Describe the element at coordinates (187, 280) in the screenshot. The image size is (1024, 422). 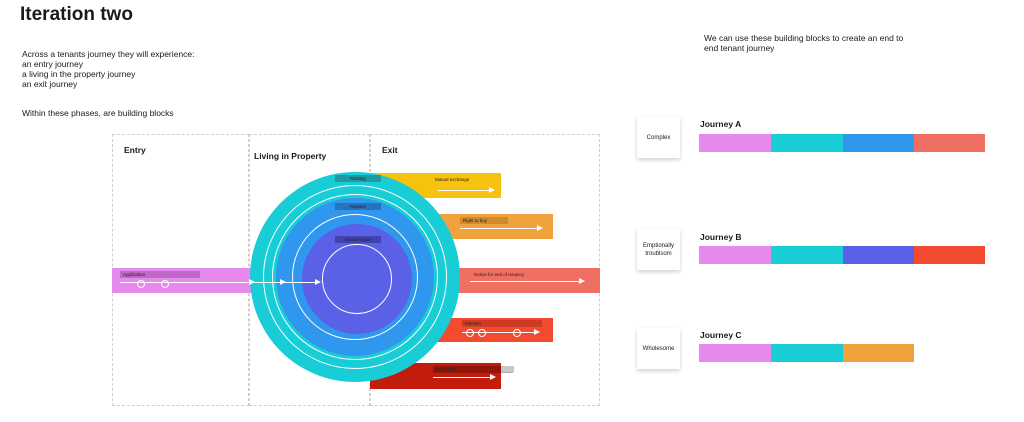
I see `application-block: Application` at that location.